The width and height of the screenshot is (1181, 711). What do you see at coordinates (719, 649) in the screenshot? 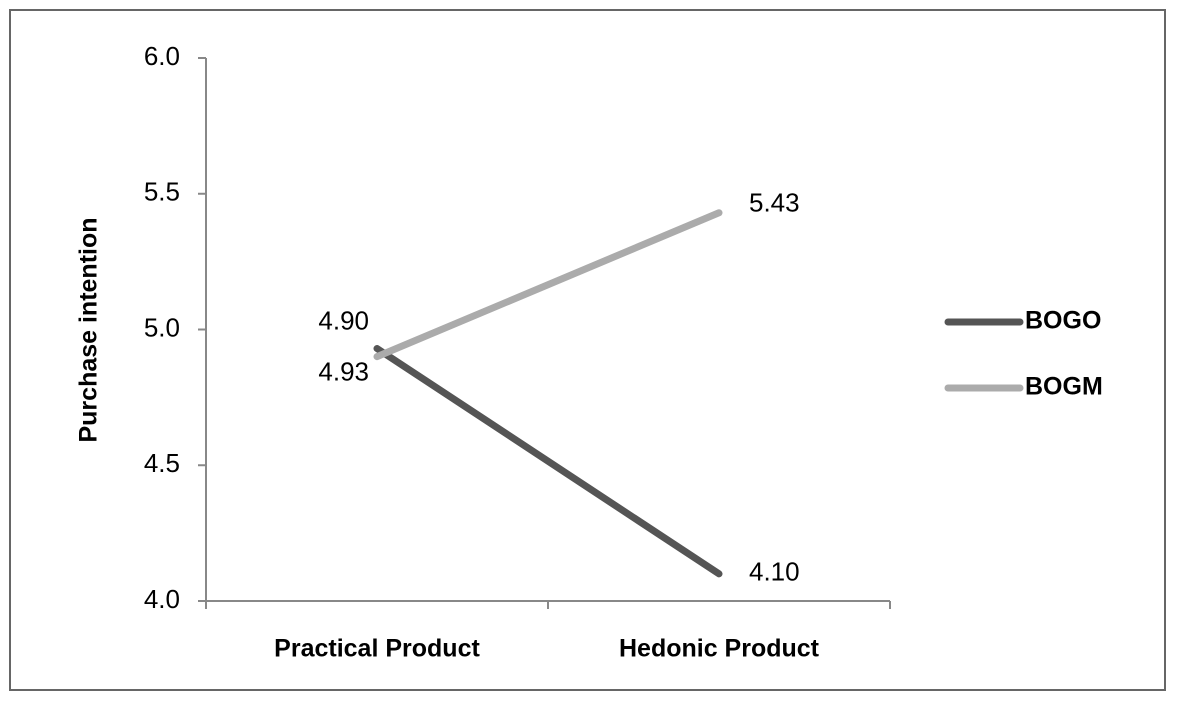
I see `x-tick-label: Hedonic Product` at bounding box center [719, 649].